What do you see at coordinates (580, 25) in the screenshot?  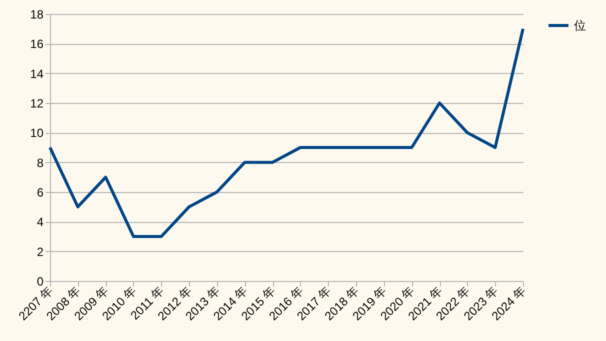 I see `legend-label: 位` at bounding box center [580, 25].